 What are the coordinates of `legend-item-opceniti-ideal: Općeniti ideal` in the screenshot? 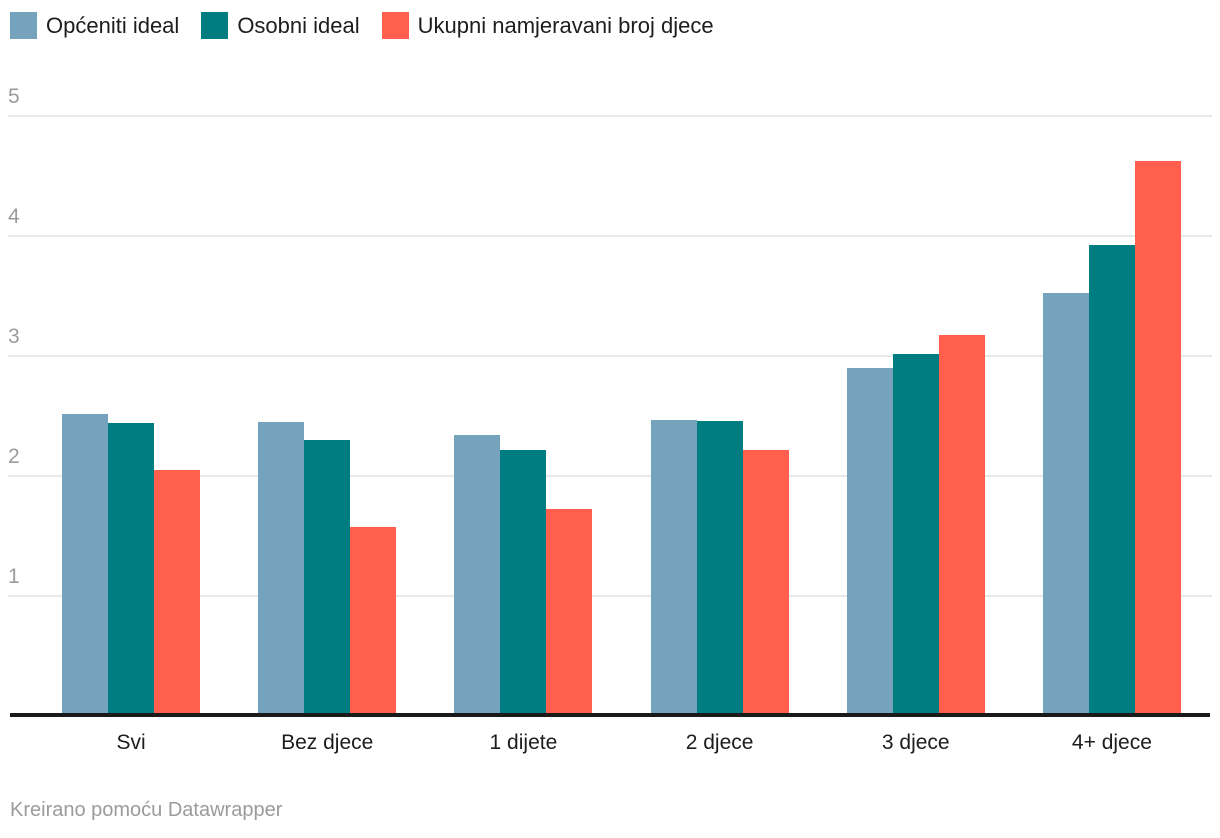 It's located at (94, 25).